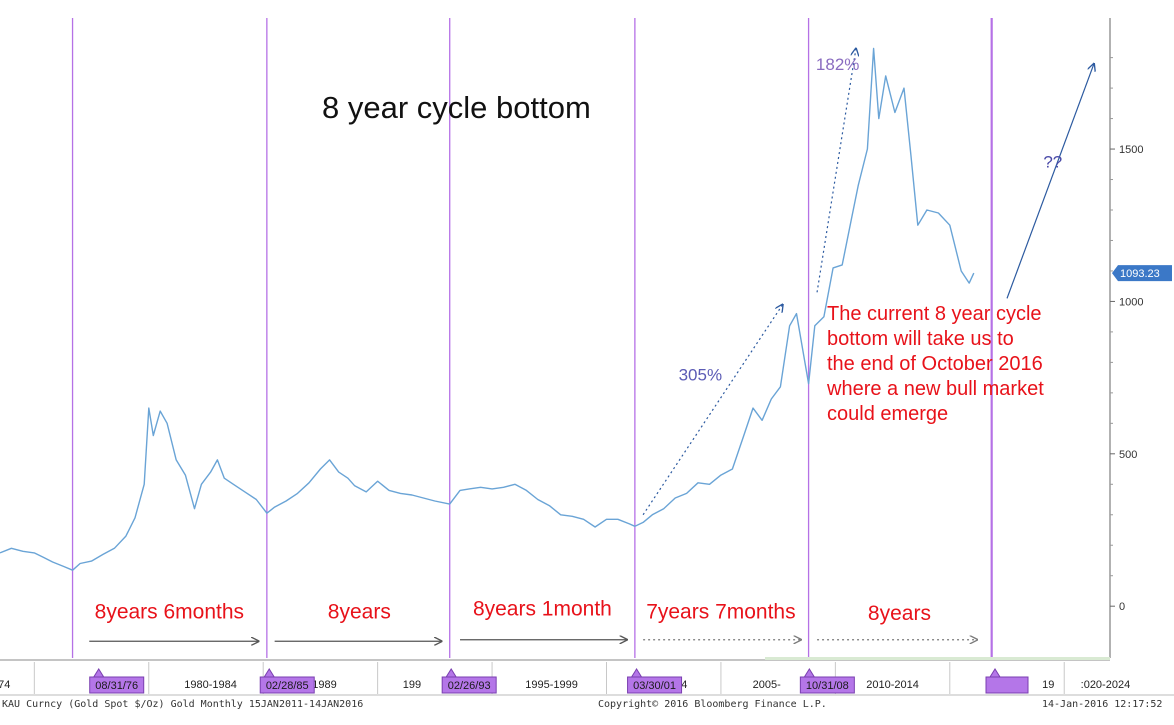 The height and width of the screenshot is (725, 1174). What do you see at coordinates (1048, 685) in the screenshot?
I see `x-tick-label: 19` at bounding box center [1048, 685].